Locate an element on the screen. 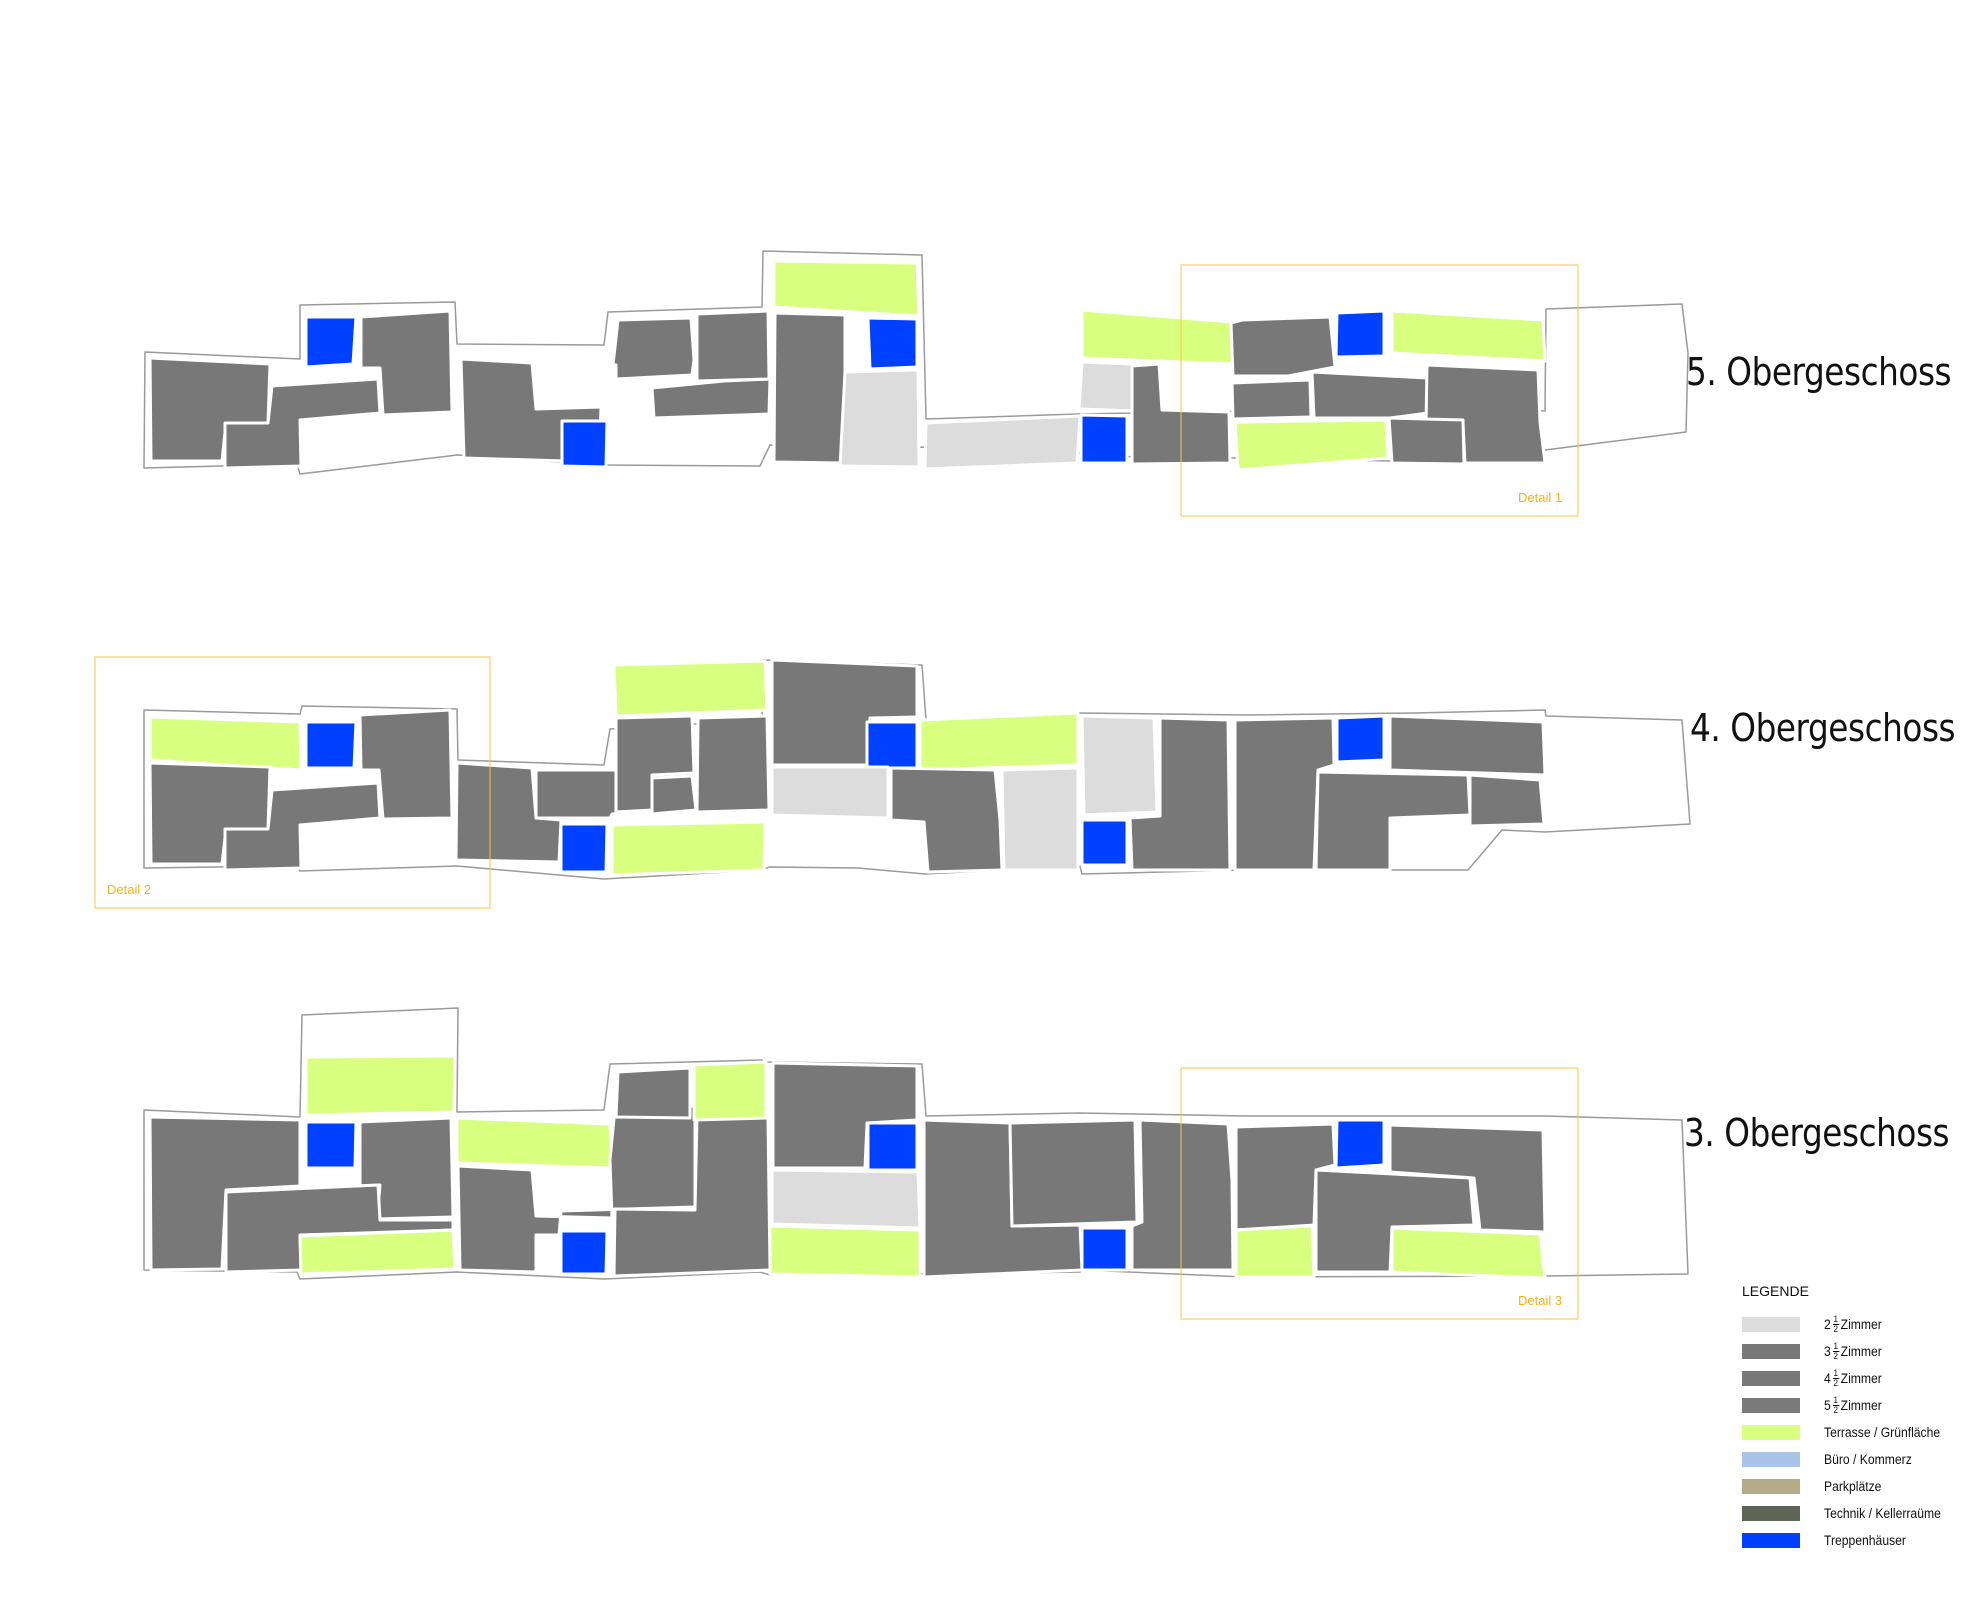 The height and width of the screenshot is (1614, 1980). detail-1-frame is located at coordinates (1379, 390).